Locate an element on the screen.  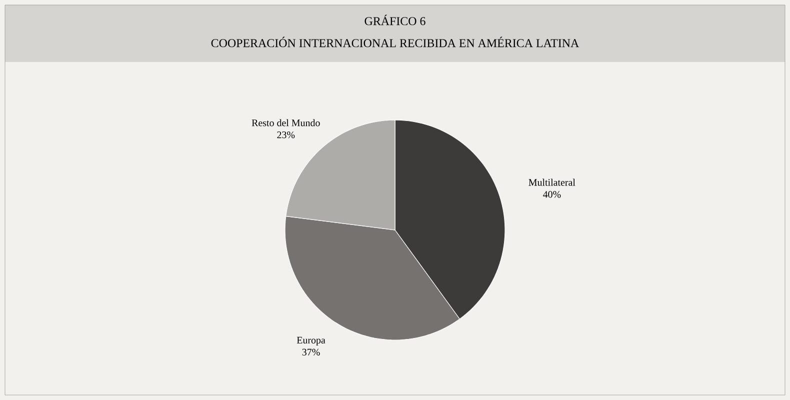
chart-subtitle: COOPERACIÓN INTERNACIONAL RECIBIDA EN AMÉRICA LATINA is located at coordinates (395, 42).